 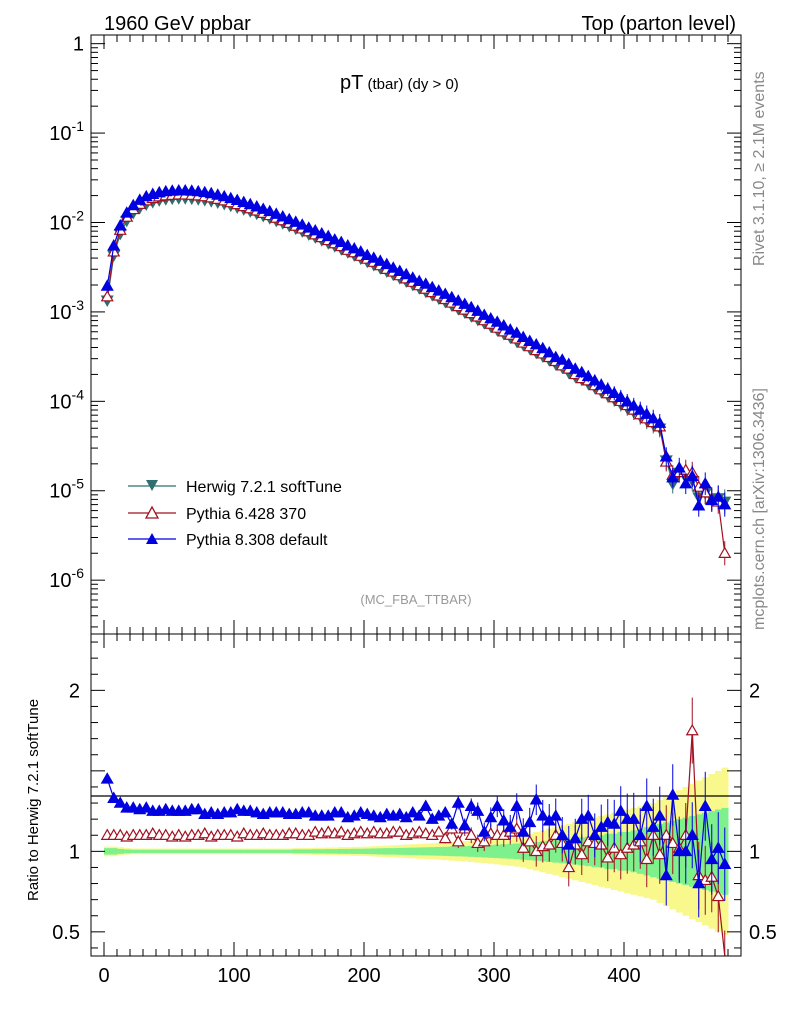 What do you see at coordinates (228, 540) in the screenshot?
I see `legend-entry-pythia8: Pythia 8.308 default` at bounding box center [228, 540].